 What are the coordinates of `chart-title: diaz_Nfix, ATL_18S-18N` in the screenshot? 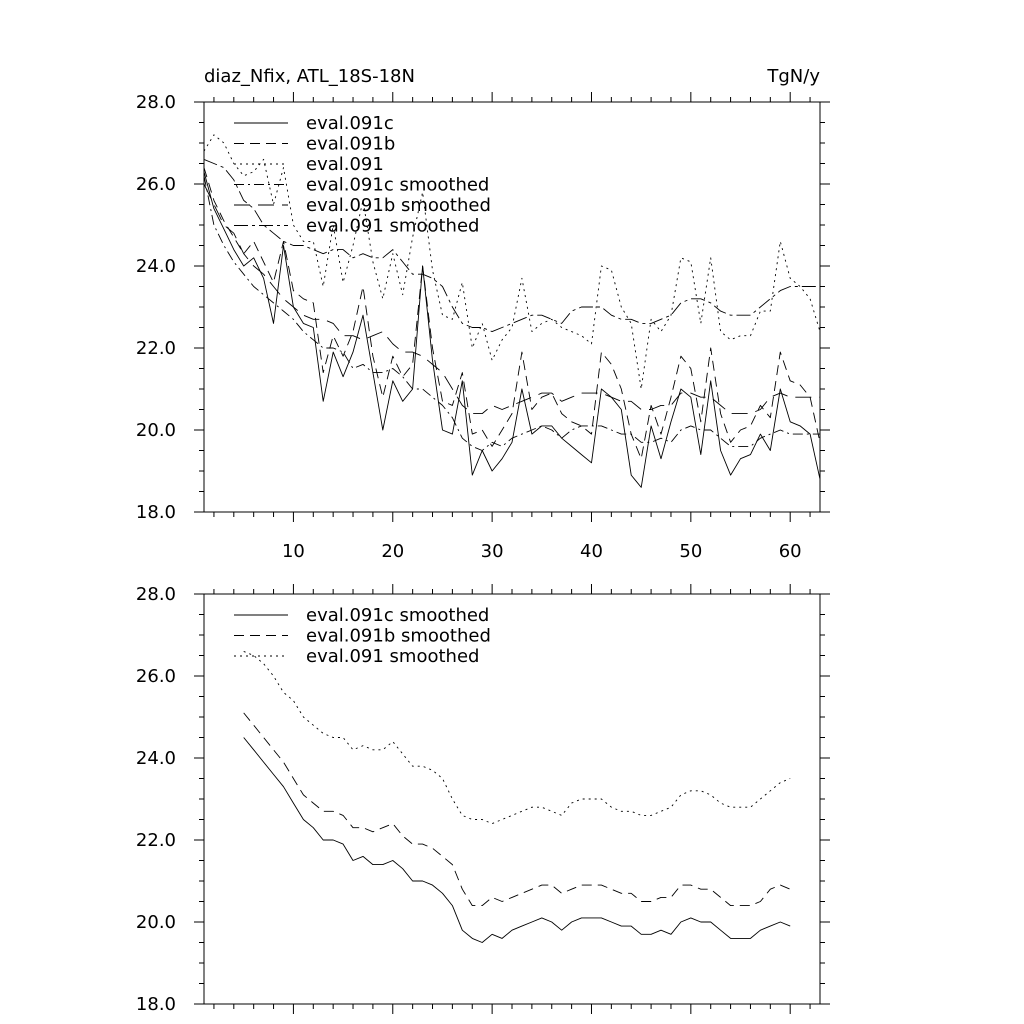 It's located at (309, 76).